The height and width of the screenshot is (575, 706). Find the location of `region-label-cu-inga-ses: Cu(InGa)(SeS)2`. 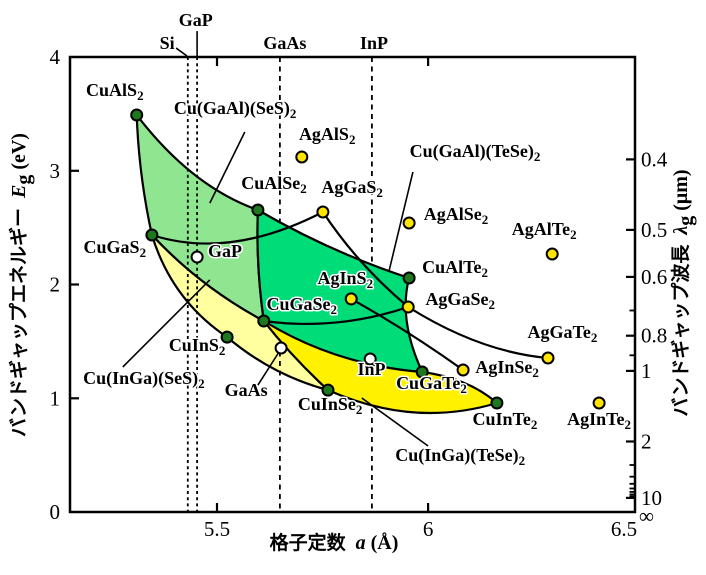

region-label-cu-inga-ses: Cu(InGa)(SeS)2 is located at coordinates (144, 379).